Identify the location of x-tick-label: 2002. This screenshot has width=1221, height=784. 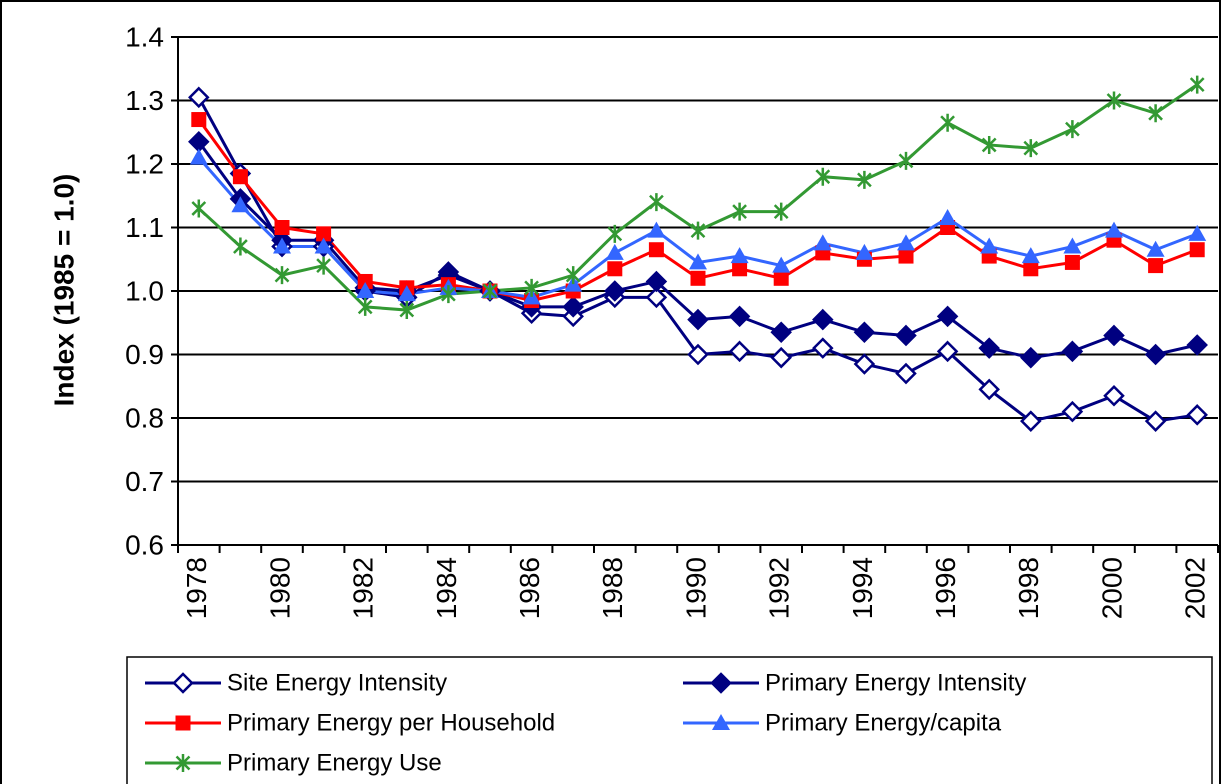
(1195, 588).